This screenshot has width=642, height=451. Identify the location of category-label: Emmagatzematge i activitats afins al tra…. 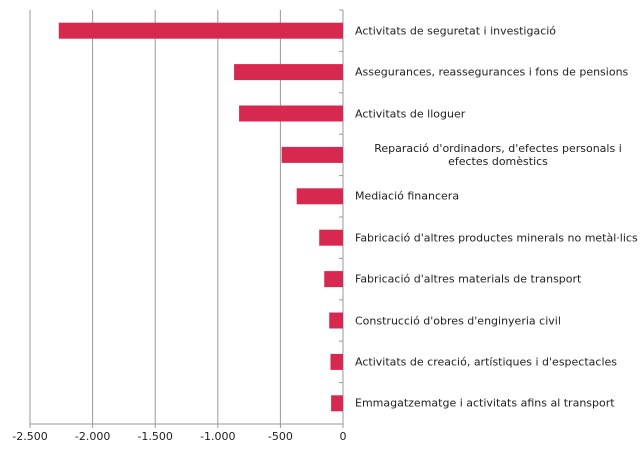
(485, 403).